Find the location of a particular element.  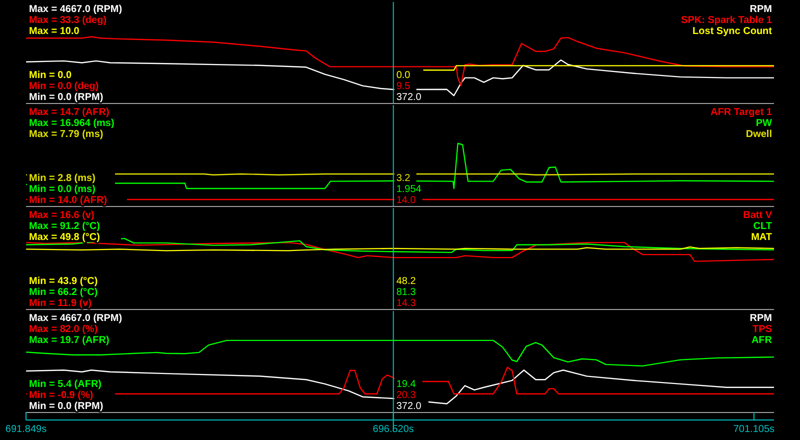

y-tick-label: Min = 14.0 (AFR) is located at coordinates (68, 200).